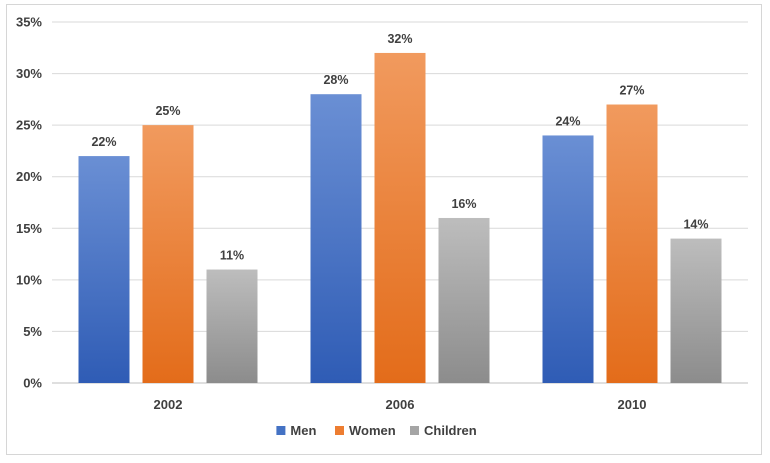 The height and width of the screenshot is (463, 770). Describe the element at coordinates (632, 243) in the screenshot. I see `bar-women-2010` at that location.